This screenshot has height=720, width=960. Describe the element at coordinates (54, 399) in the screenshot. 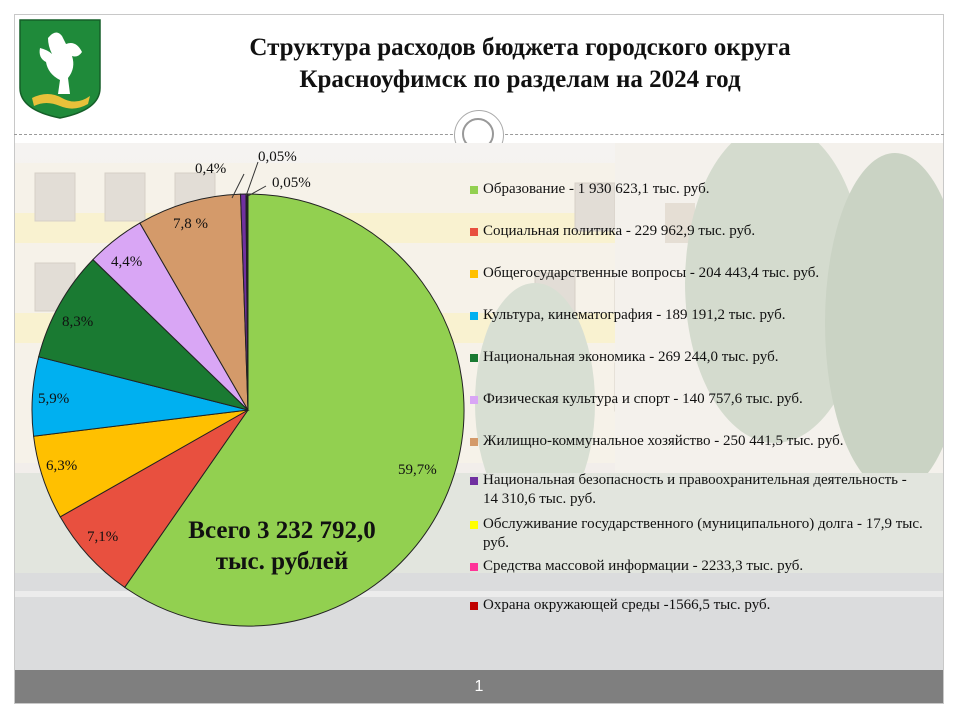

I see `pie-label-culture: 5,9%` at that location.